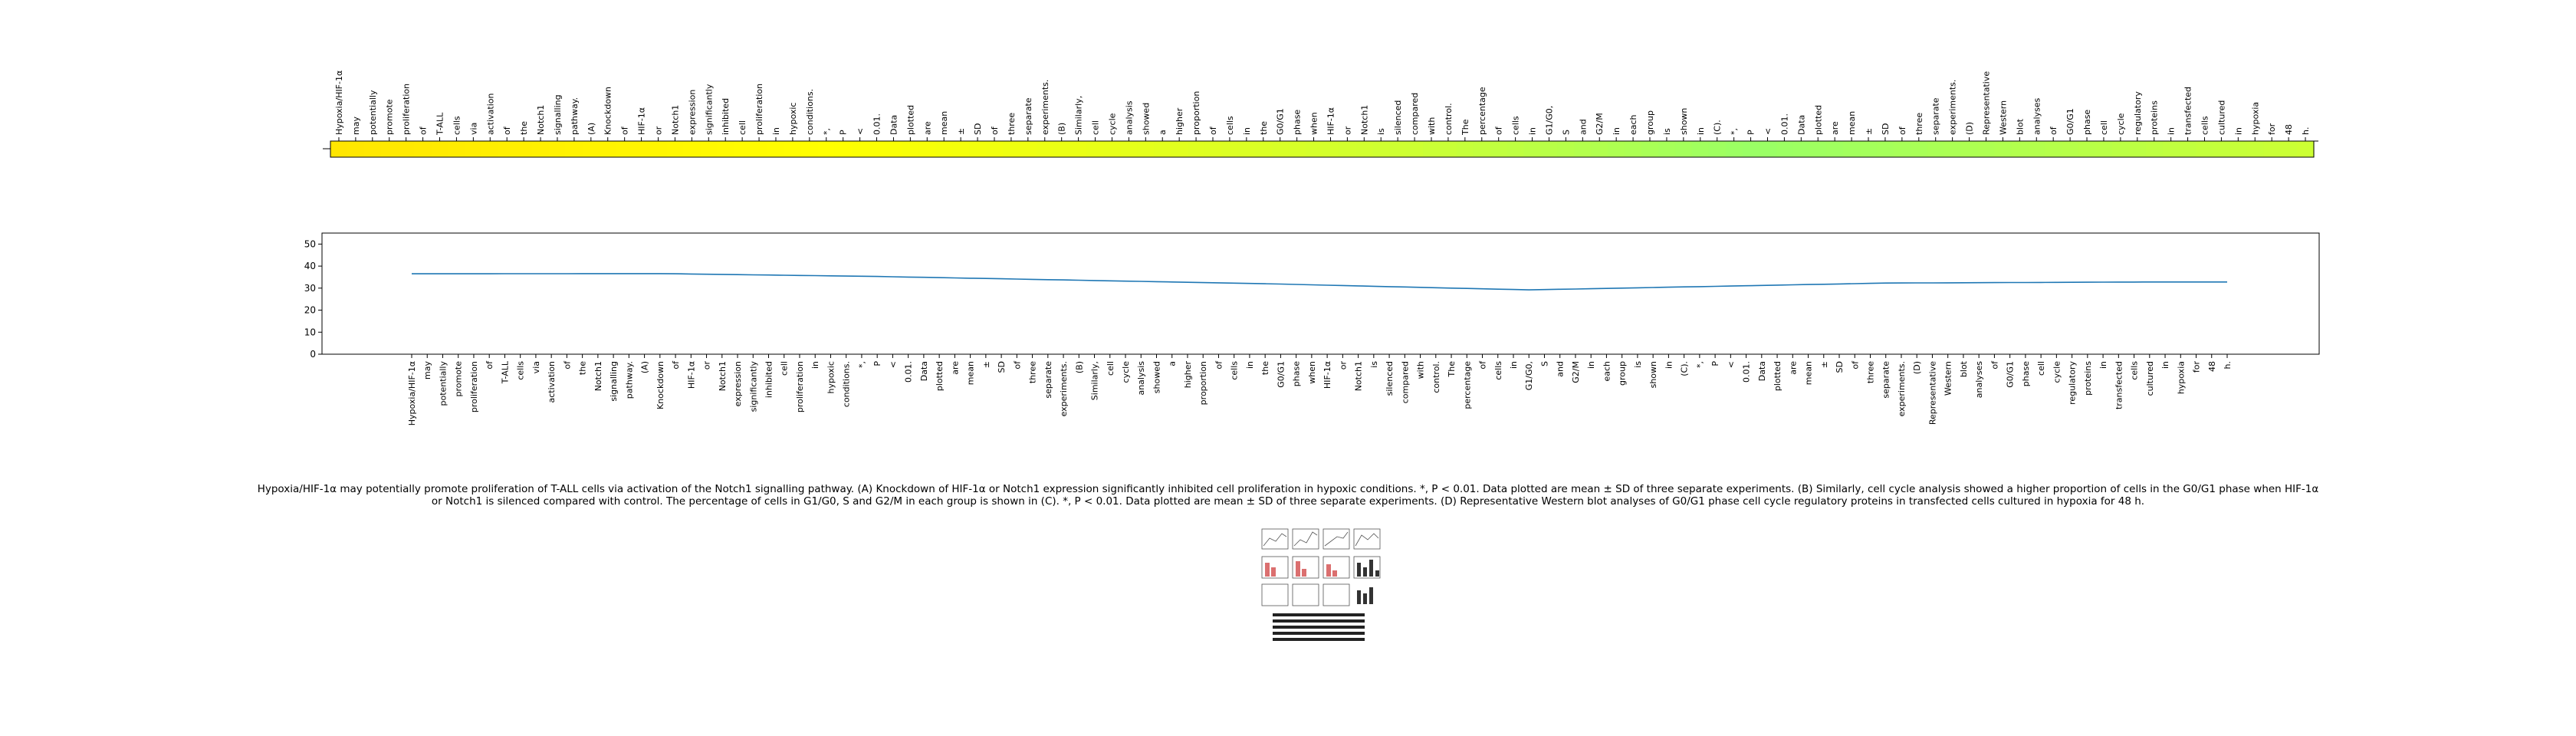 This screenshot has width=2576, height=736. I want to click on heatmap-tick-label: and, so click(1583, 127).